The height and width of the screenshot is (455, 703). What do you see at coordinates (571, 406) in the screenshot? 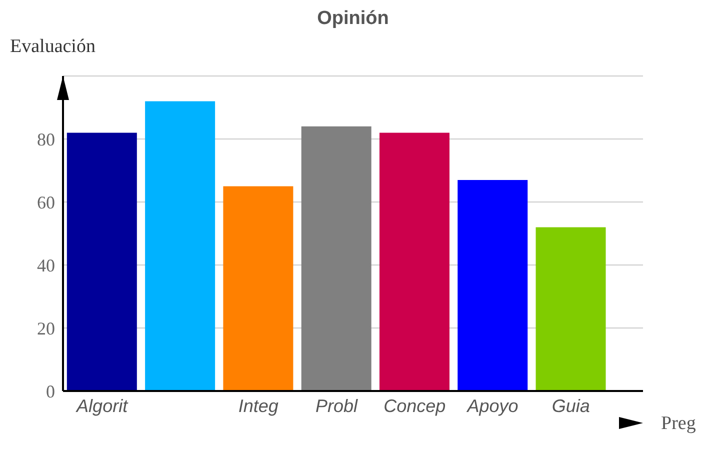
I see `x-tick-label: Guia` at bounding box center [571, 406].